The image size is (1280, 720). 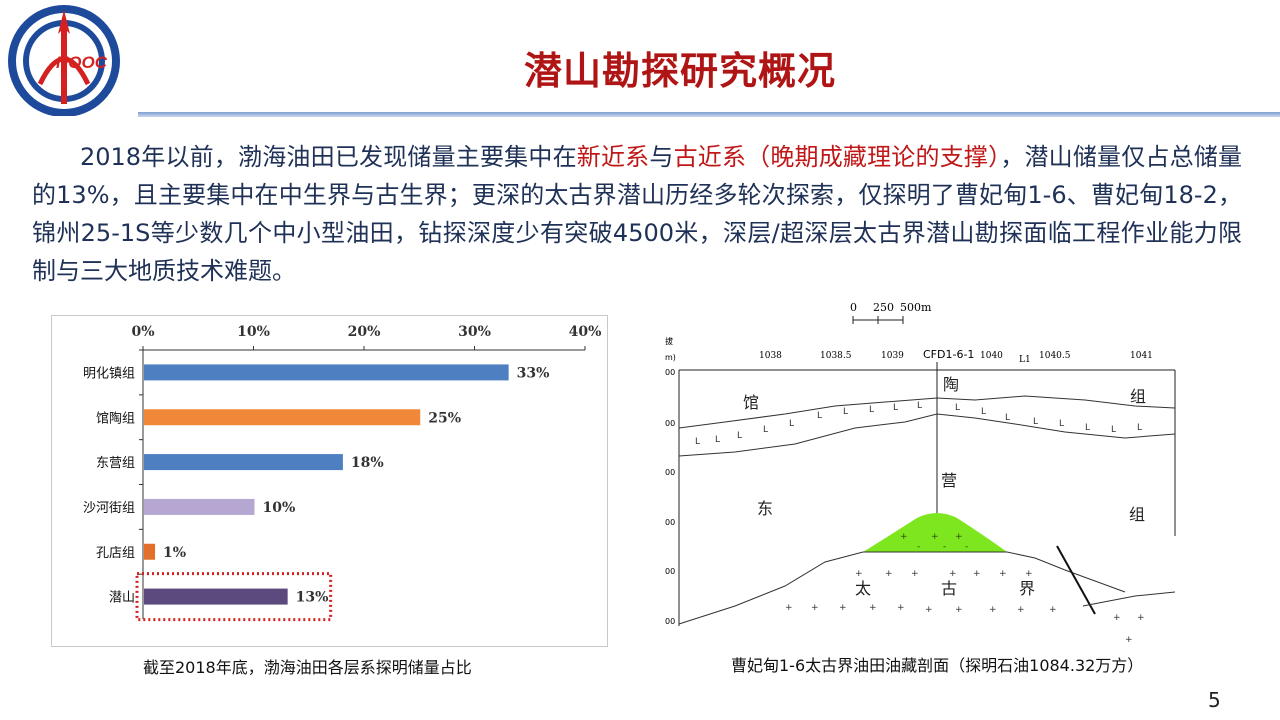 What do you see at coordinates (1214, 700) in the screenshot?
I see `page-number: 5` at bounding box center [1214, 700].